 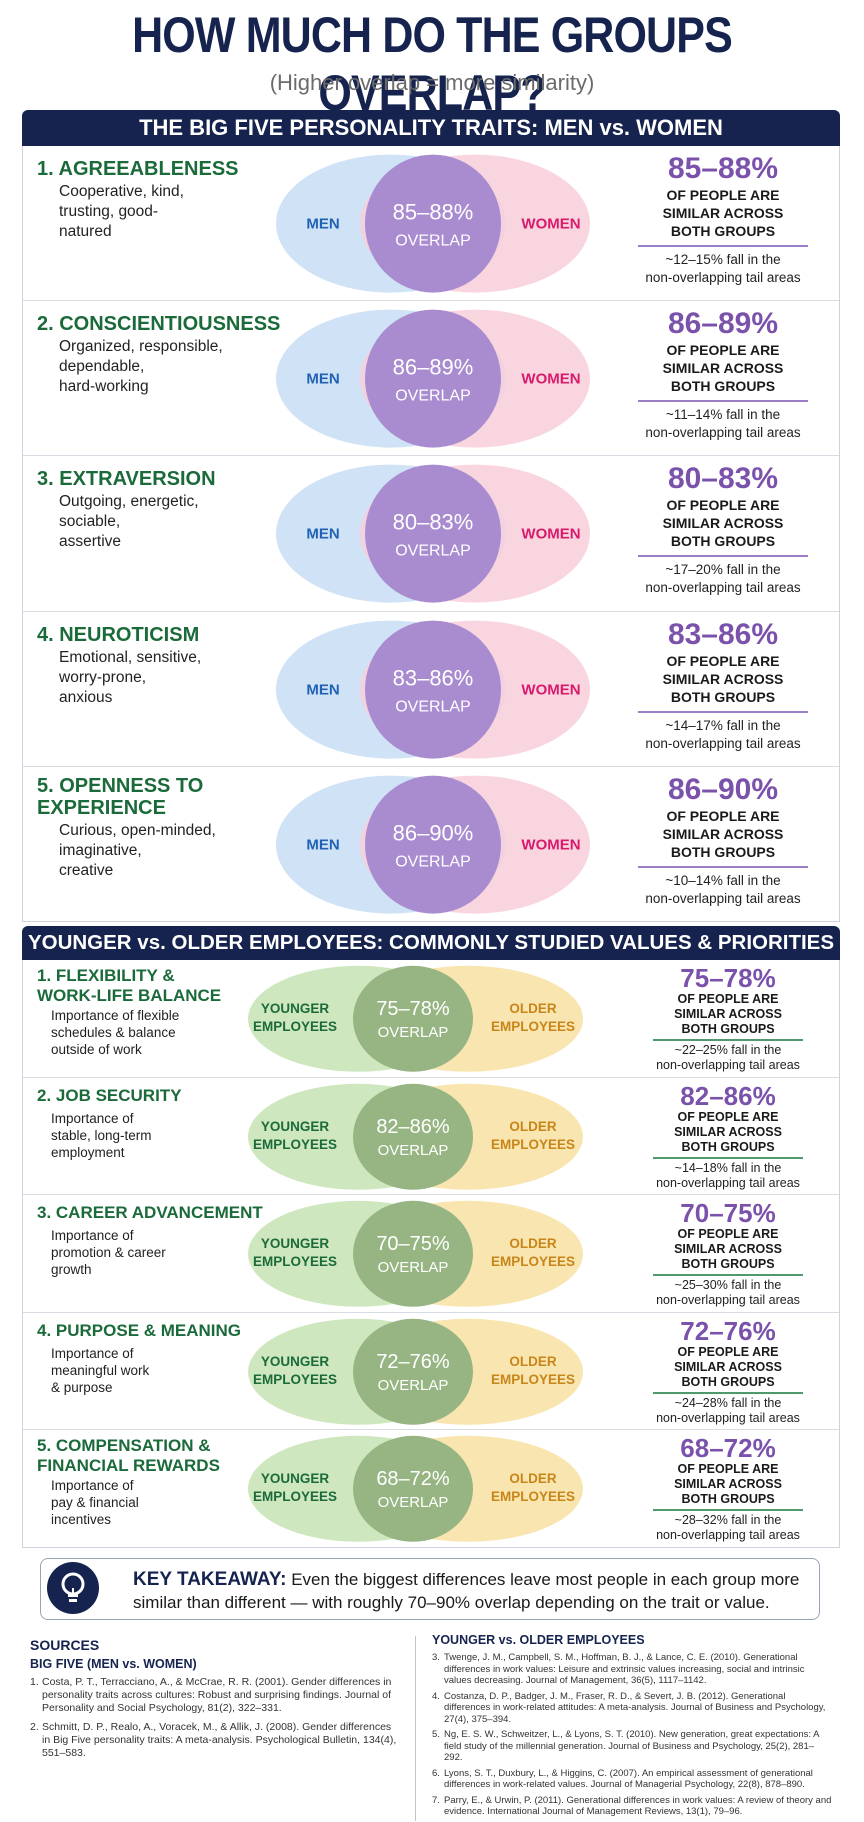 I want to click on page-title: HOW MUCH DO THE GROUPS OVERLAP?, so click(x=432, y=64).